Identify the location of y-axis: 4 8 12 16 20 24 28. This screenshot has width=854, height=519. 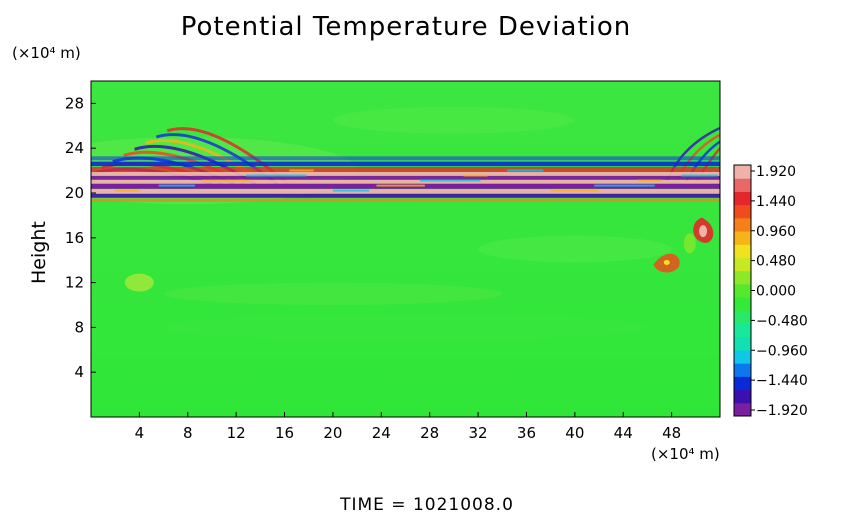
(80, 237).